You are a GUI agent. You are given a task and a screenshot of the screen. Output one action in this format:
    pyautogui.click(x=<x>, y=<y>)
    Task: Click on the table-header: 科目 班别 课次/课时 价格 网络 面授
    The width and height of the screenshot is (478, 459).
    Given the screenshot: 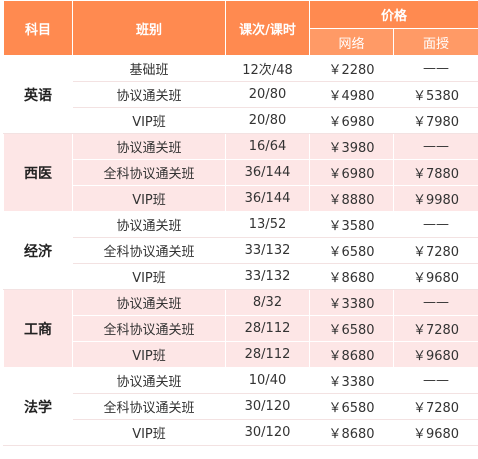 What is the action you would take?
    pyautogui.click(x=240, y=28)
    